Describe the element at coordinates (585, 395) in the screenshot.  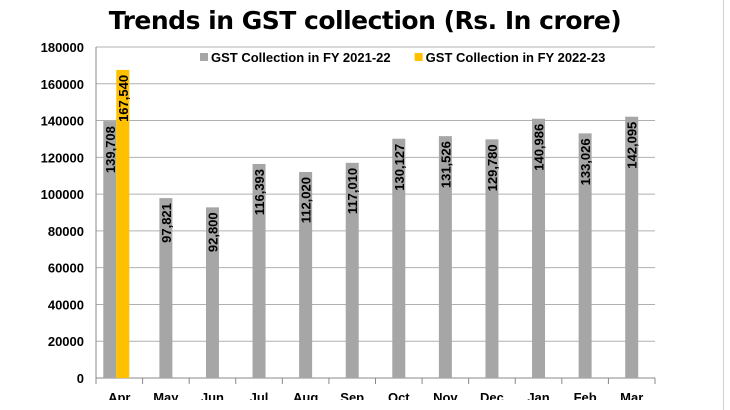
I see `x-tick-label: Feb` at that location.